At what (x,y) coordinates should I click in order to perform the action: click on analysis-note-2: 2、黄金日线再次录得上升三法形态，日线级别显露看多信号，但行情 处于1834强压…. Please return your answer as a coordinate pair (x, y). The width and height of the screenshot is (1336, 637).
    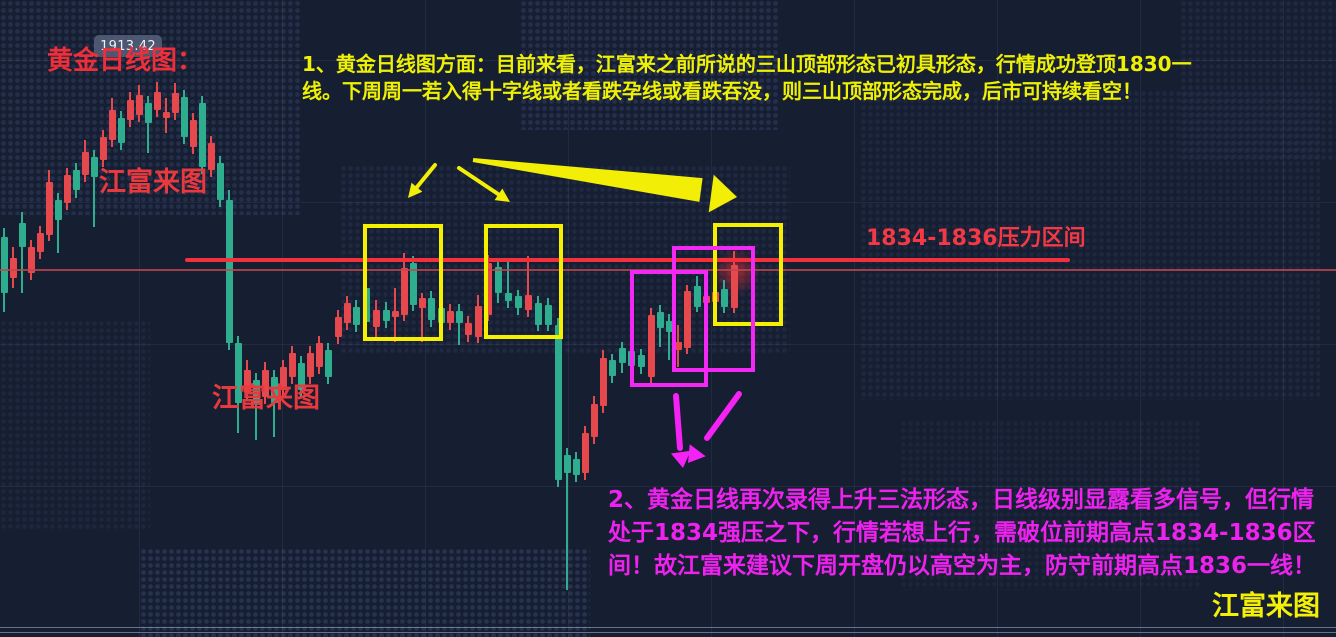
    Looking at the image, I should click on (962, 533).